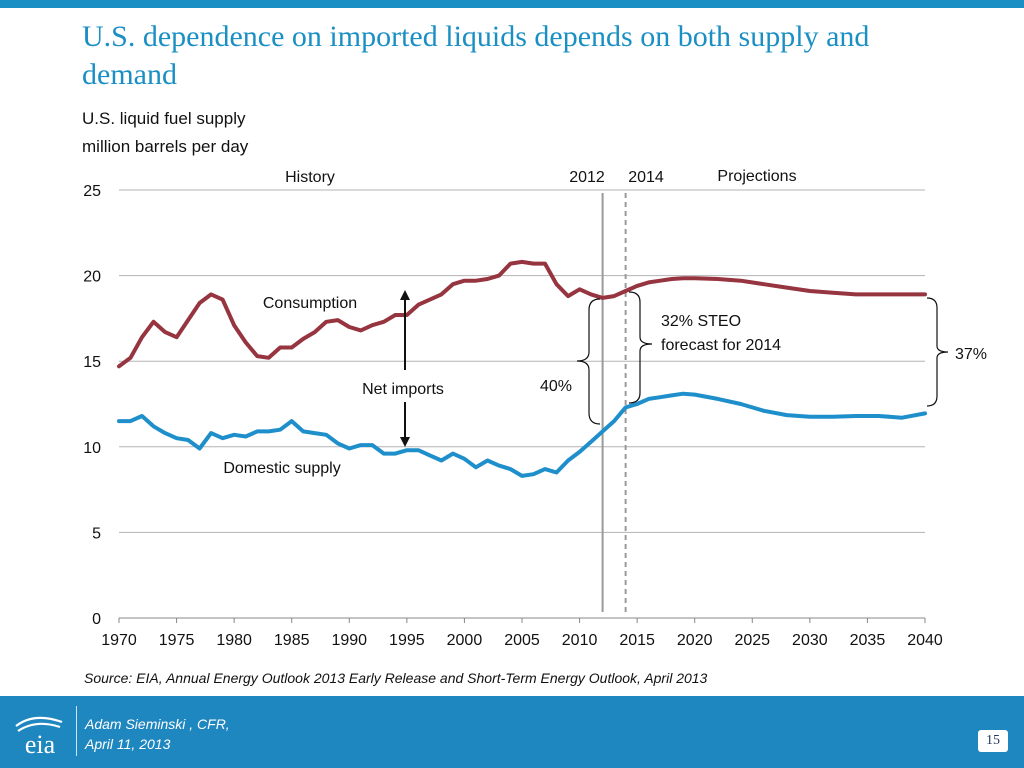  I want to click on x-tick-label-2040: 2040, so click(925, 640).